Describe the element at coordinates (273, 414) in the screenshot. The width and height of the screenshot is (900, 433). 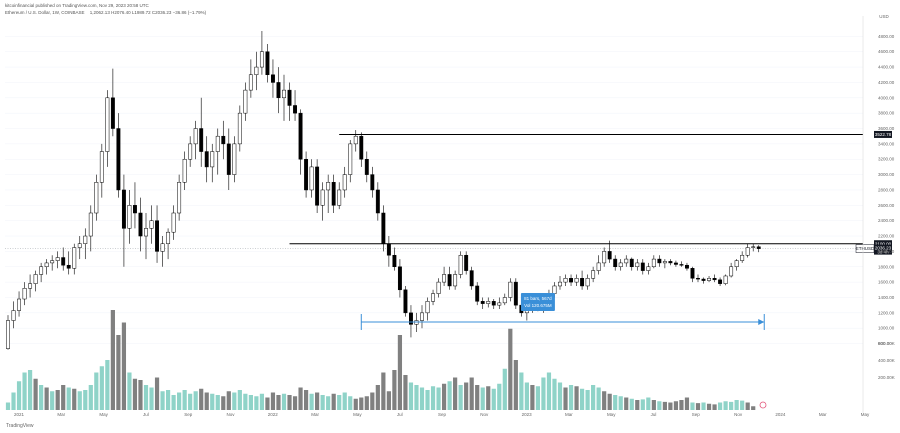
I see `x-tick-label: 2022` at that location.